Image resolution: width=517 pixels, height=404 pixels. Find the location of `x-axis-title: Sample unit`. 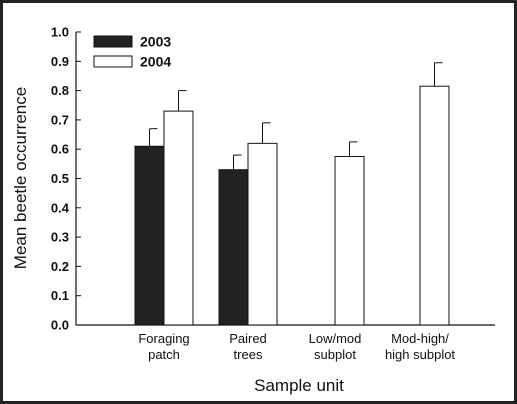

x-axis-title: Sample unit is located at coordinates (299, 385).